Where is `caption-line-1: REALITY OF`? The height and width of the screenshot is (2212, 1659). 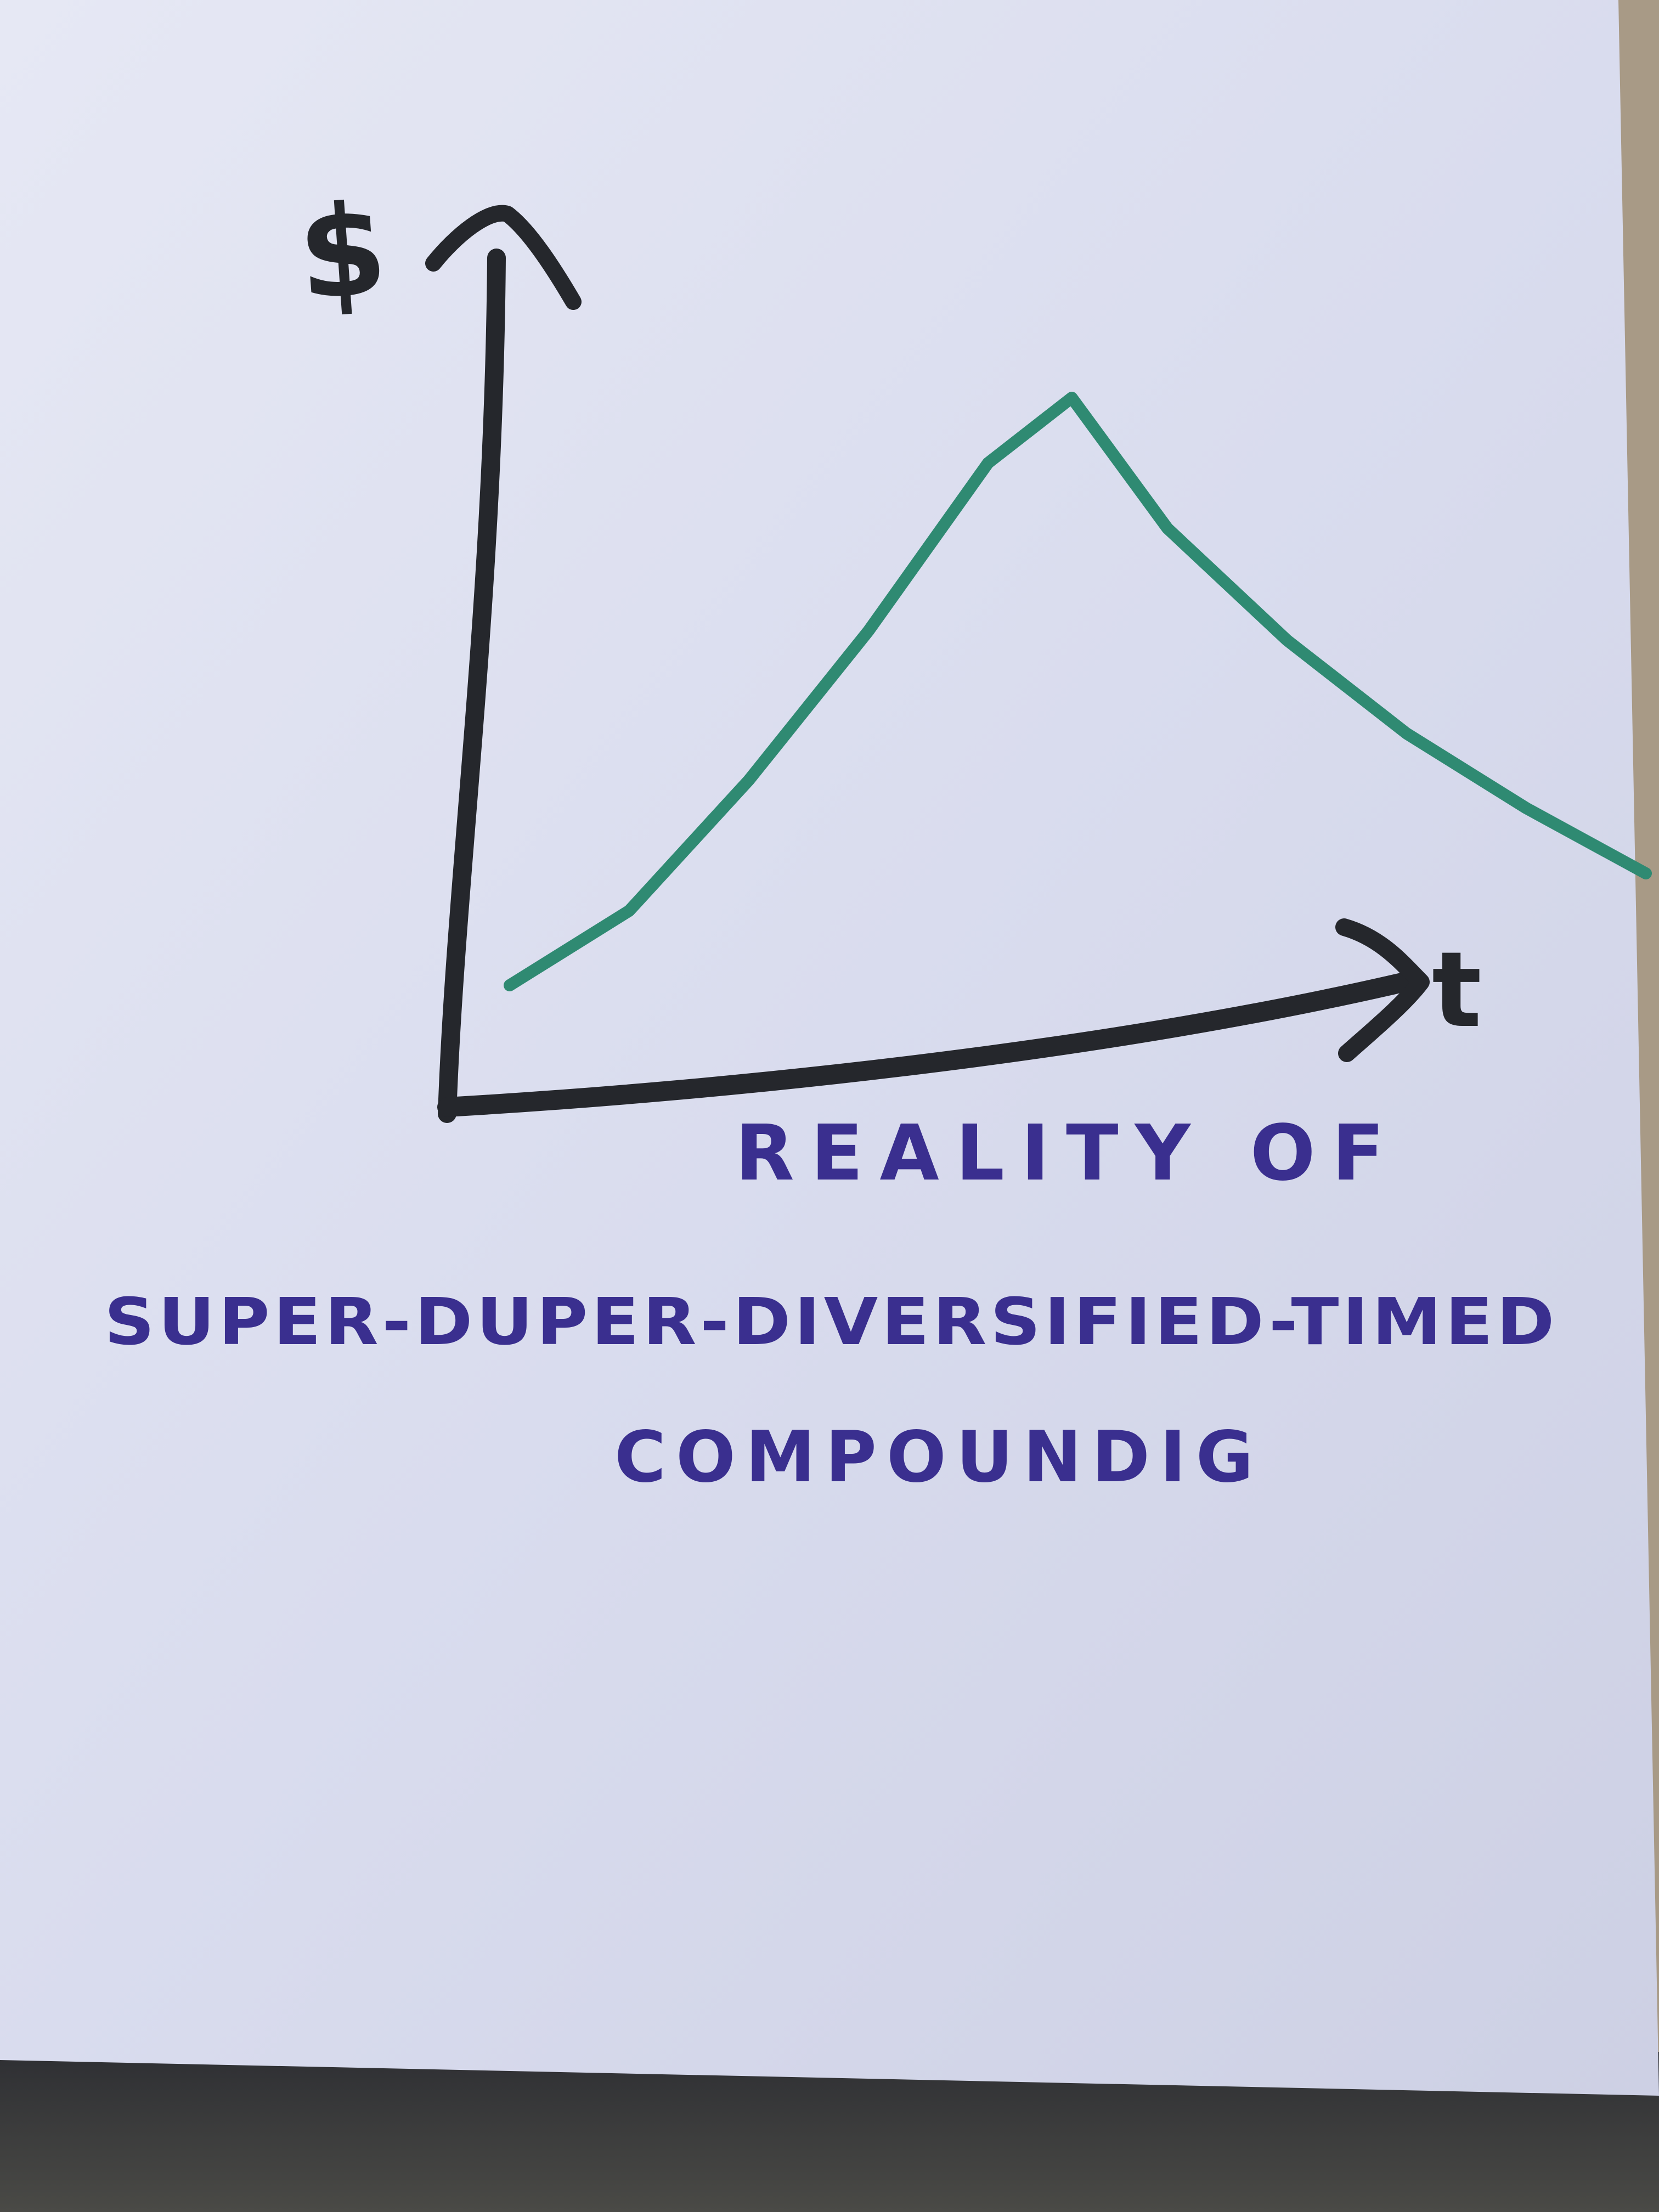 caption-line-1: REALITY OF is located at coordinates (1068, 1153).